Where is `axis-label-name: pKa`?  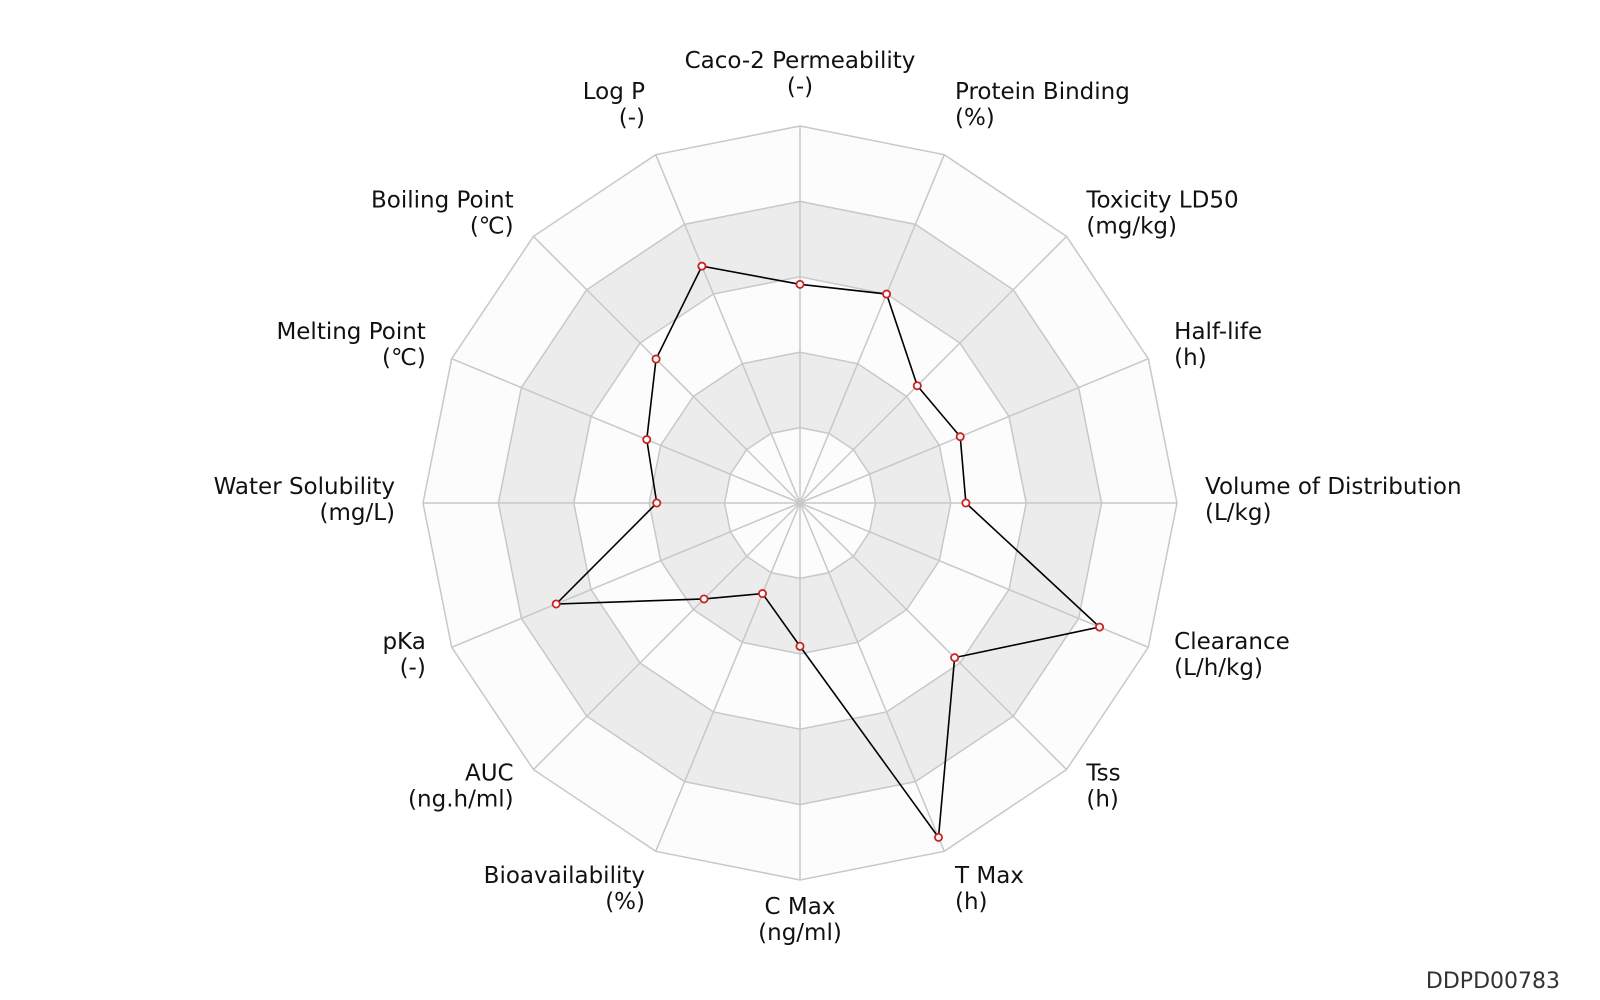
axis-label-name: pKa is located at coordinates (403, 642).